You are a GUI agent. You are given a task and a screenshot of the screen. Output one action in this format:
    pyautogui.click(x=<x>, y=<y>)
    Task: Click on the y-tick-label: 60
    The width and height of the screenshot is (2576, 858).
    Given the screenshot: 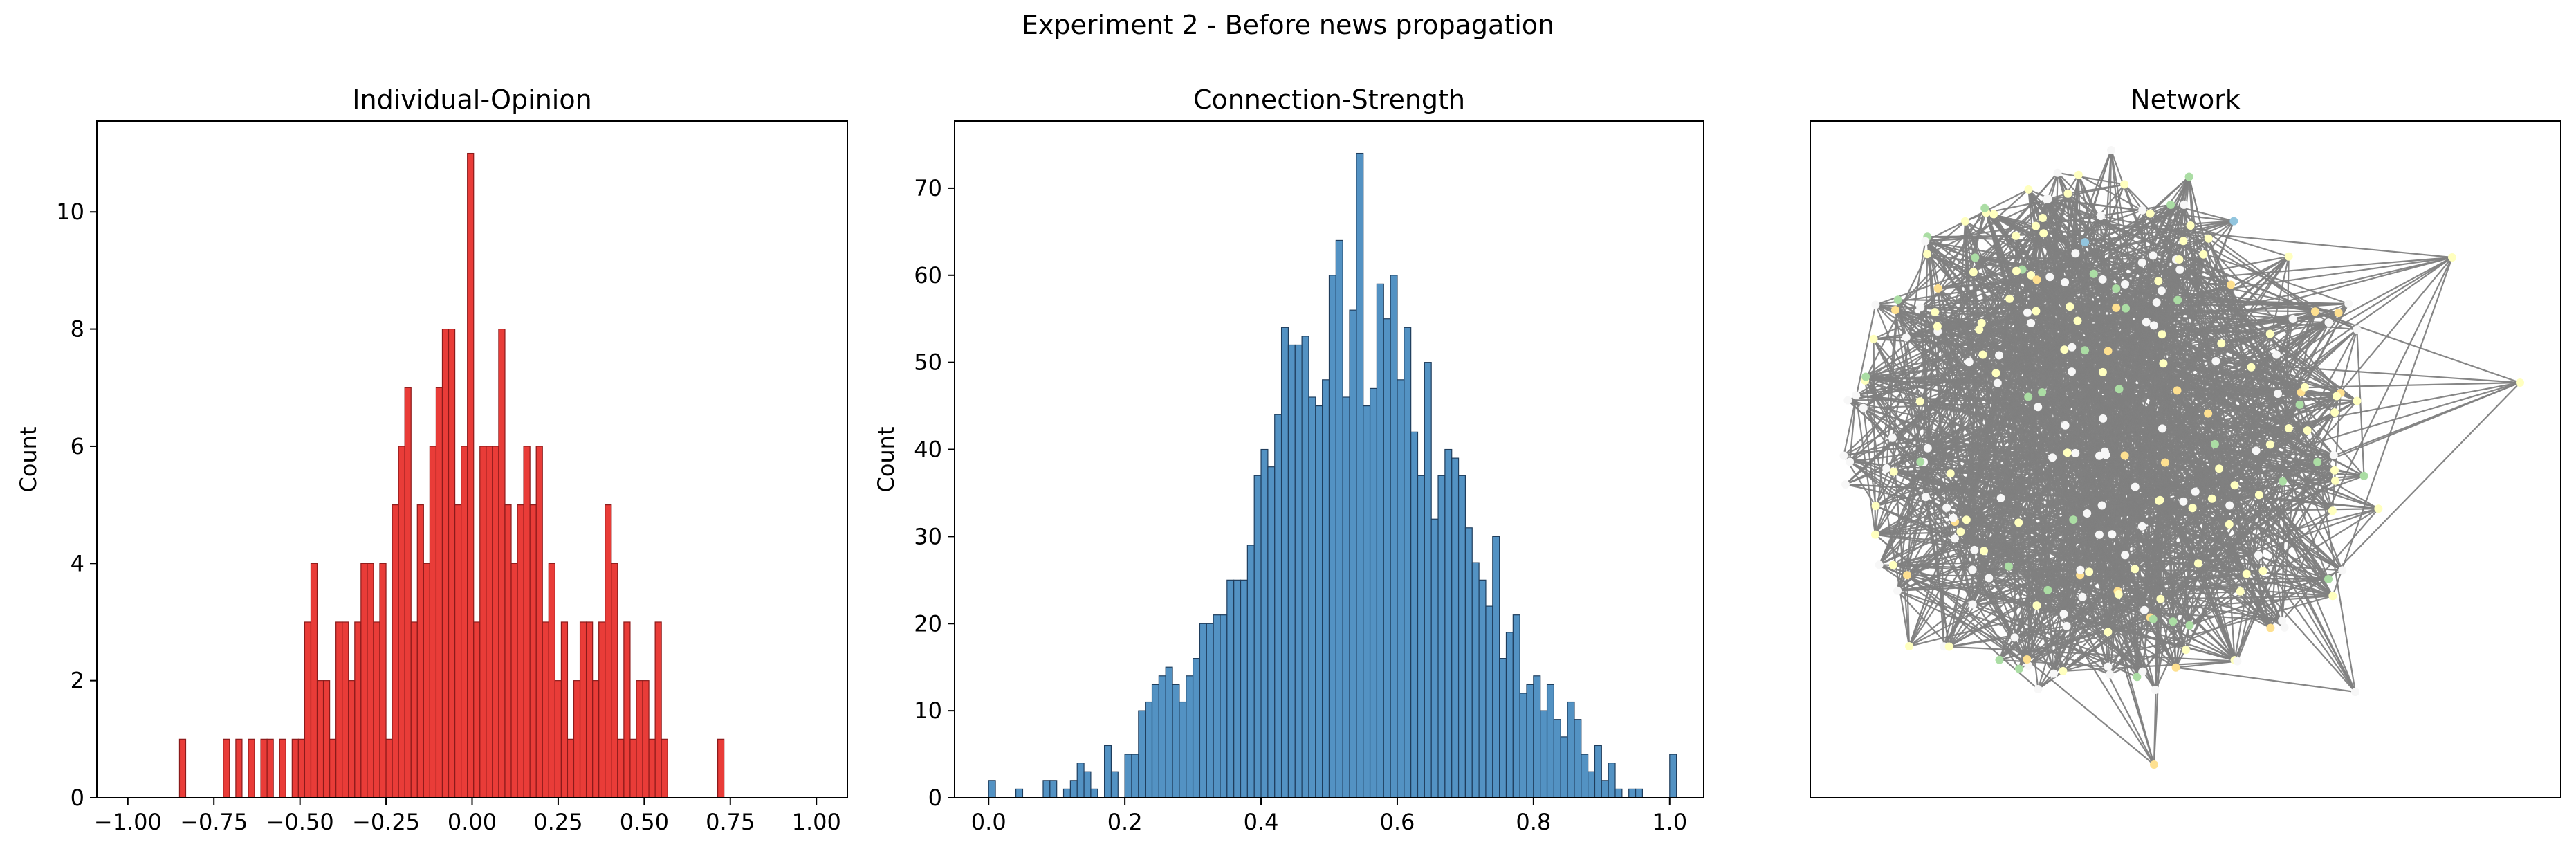 What is the action you would take?
    pyautogui.click(x=928, y=275)
    